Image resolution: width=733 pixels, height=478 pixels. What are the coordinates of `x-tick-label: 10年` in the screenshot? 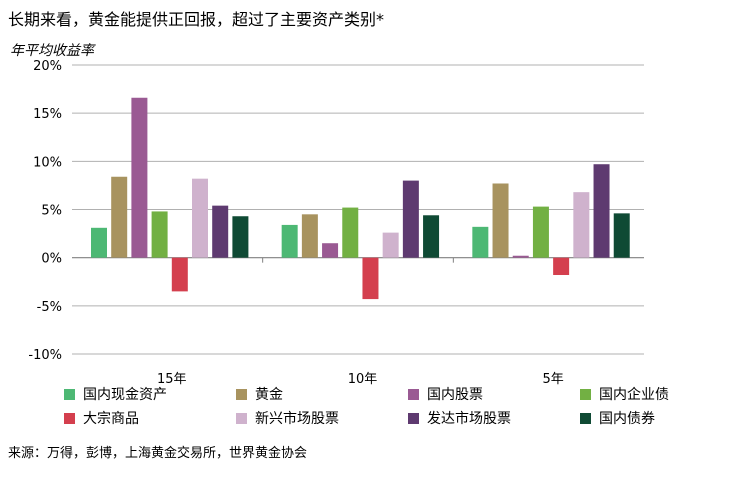 It's located at (363, 379).